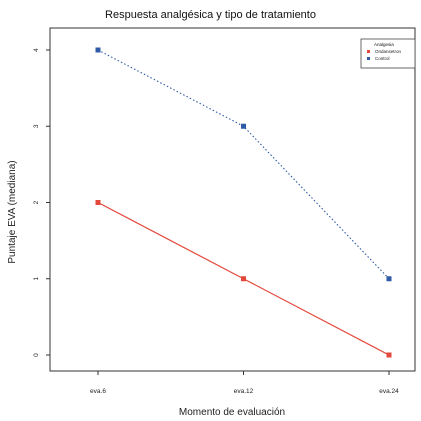 This screenshot has width=421, height=421. I want to click on legend-label: Ondansetron, so click(388, 51).